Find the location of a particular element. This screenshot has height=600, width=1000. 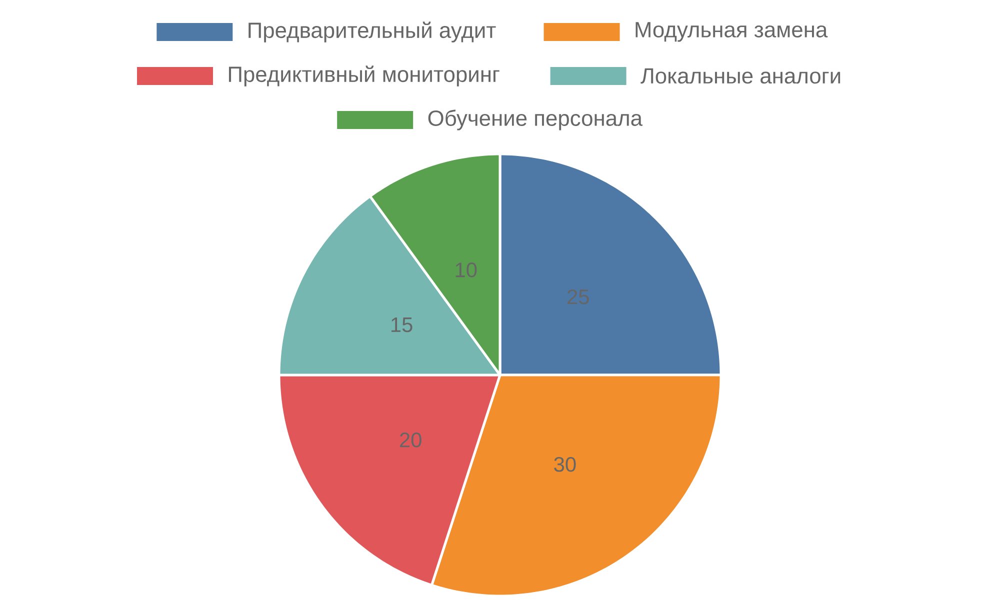

legend-label: Локальные аналоги is located at coordinates (740, 76).